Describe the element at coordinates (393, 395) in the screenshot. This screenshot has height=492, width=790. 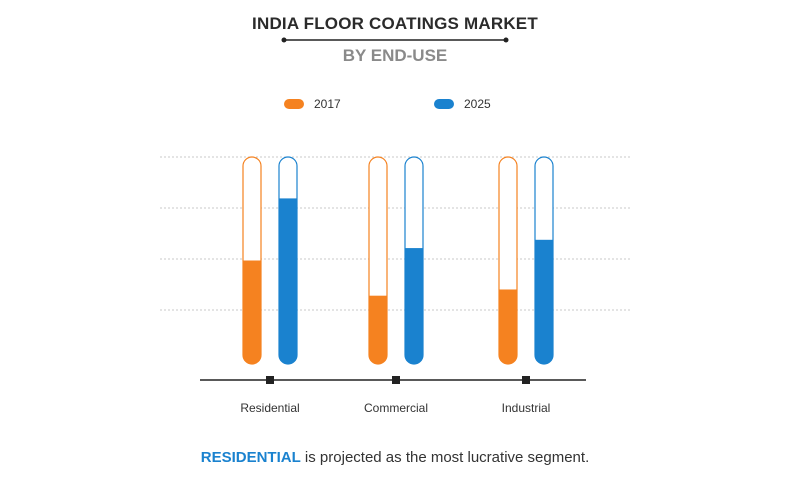
I see `x-axis: Residential Commercial Industrial` at that location.